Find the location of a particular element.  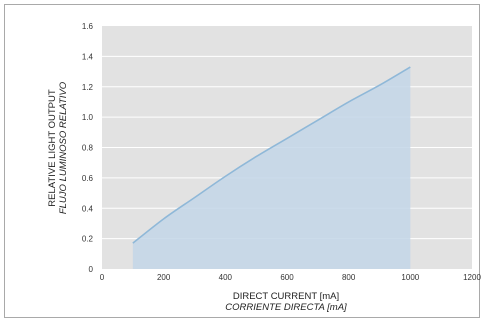

x-tick-label: 1000 is located at coordinates (410, 277).